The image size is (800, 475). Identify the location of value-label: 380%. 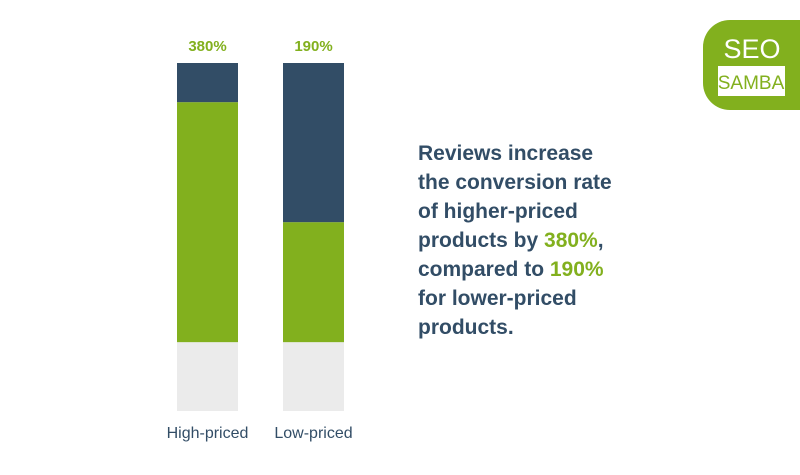
(207, 46).